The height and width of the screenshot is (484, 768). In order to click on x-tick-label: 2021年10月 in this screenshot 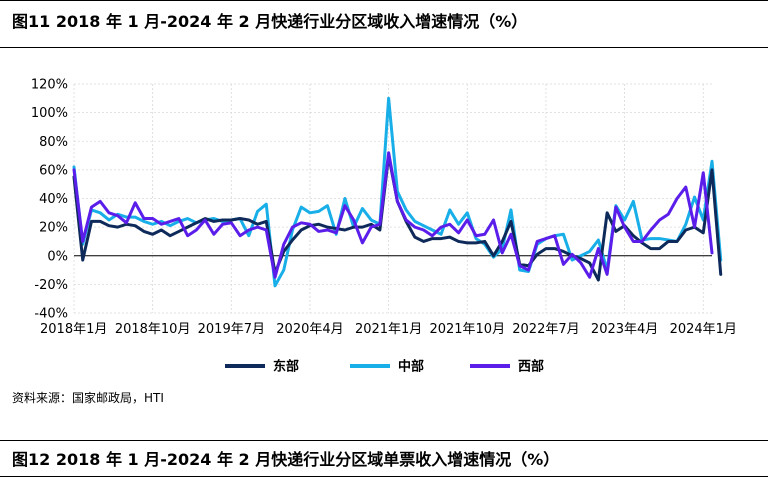, I will do `click(467, 329)`.